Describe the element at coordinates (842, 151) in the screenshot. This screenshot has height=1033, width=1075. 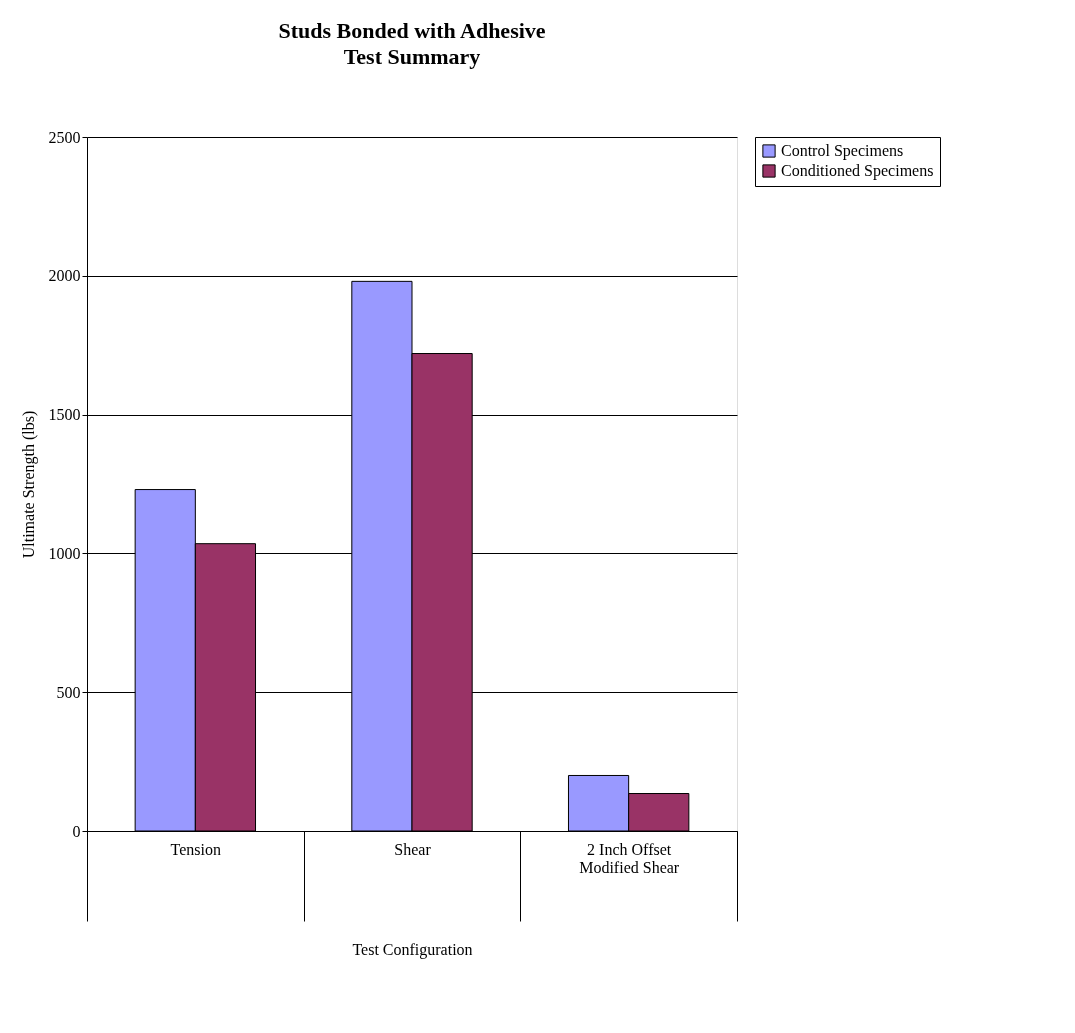
I see `legend-label: Control Specimens` at that location.